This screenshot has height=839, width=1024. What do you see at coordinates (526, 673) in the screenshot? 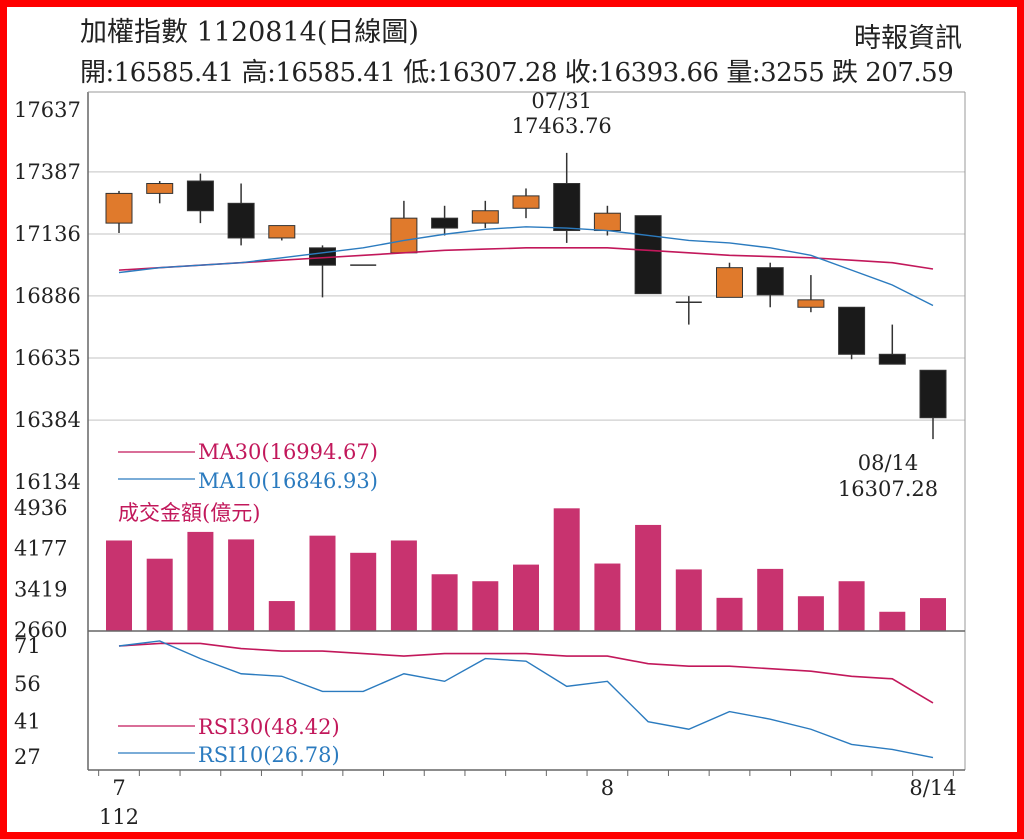
I see `rsi30-line` at bounding box center [526, 673].